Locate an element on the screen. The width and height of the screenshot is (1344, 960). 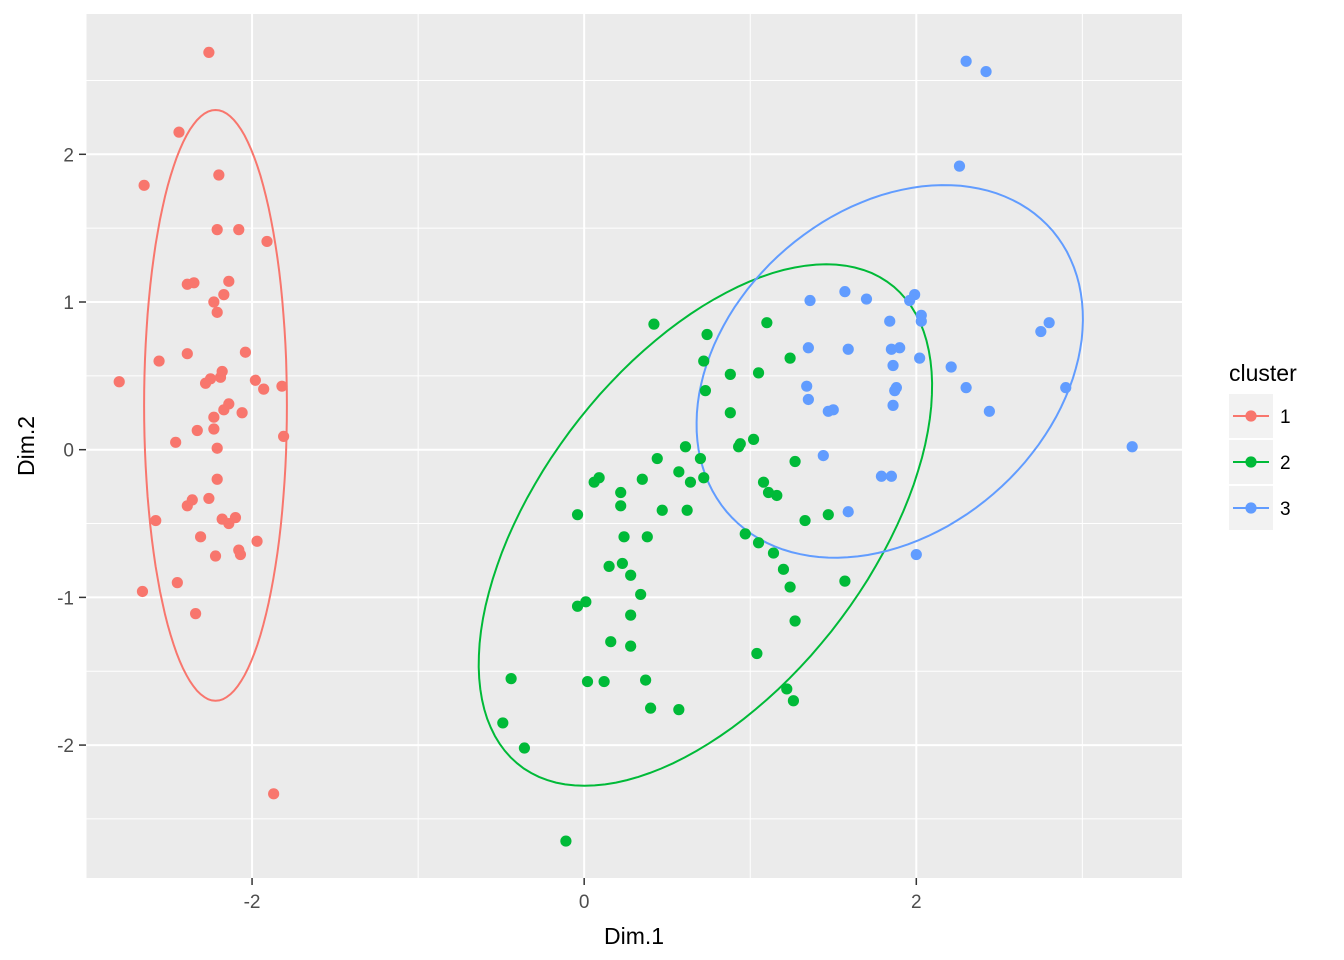
legend-label-1: 1 is located at coordinates (1285, 417).